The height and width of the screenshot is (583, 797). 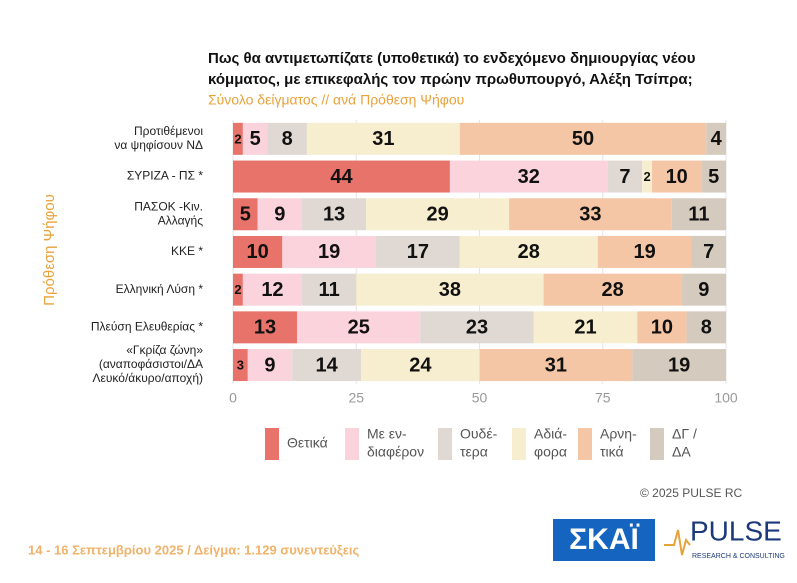 I want to click on value-label: 3, so click(x=240, y=364).